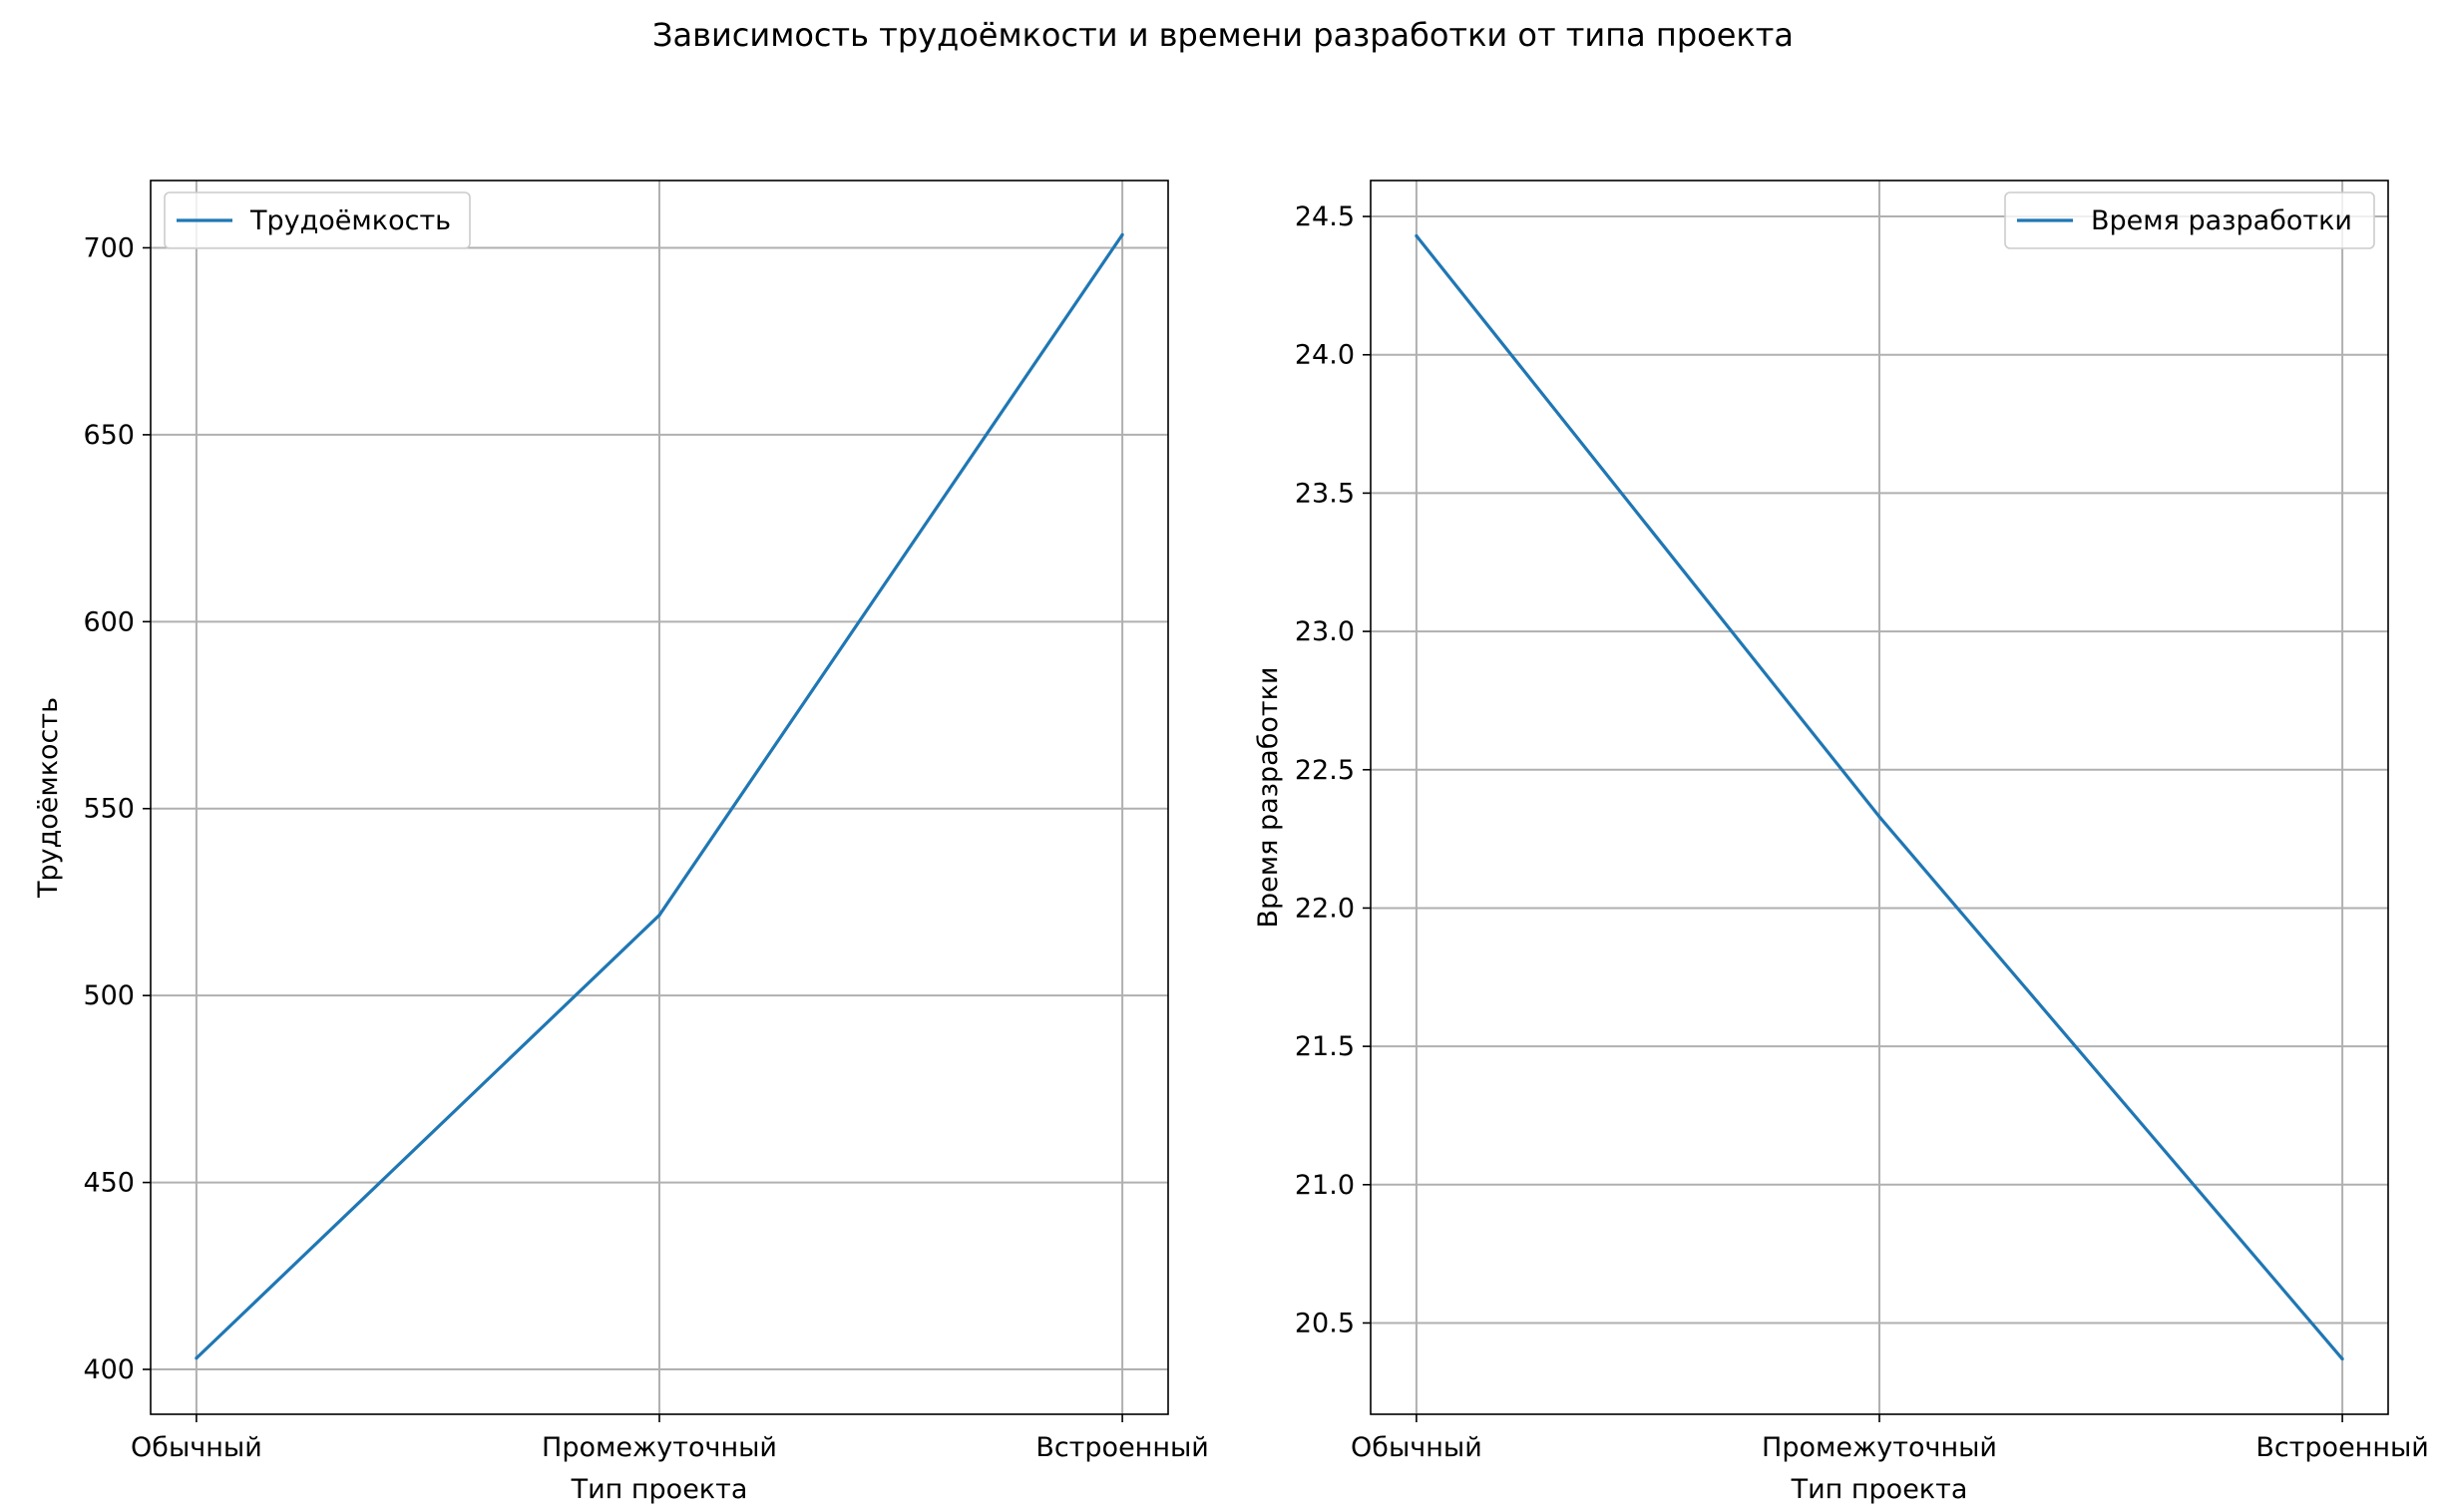  I want to click on legend: Трудоёмкость, so click(317, 220).